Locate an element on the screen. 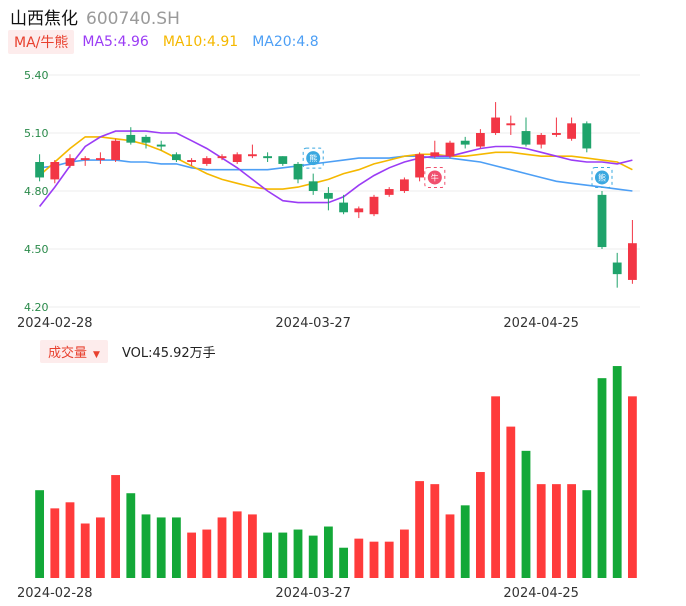  volume-x-axis: 2024-02-28 2024-03-27 2024-04-25 is located at coordinates (298, 593).